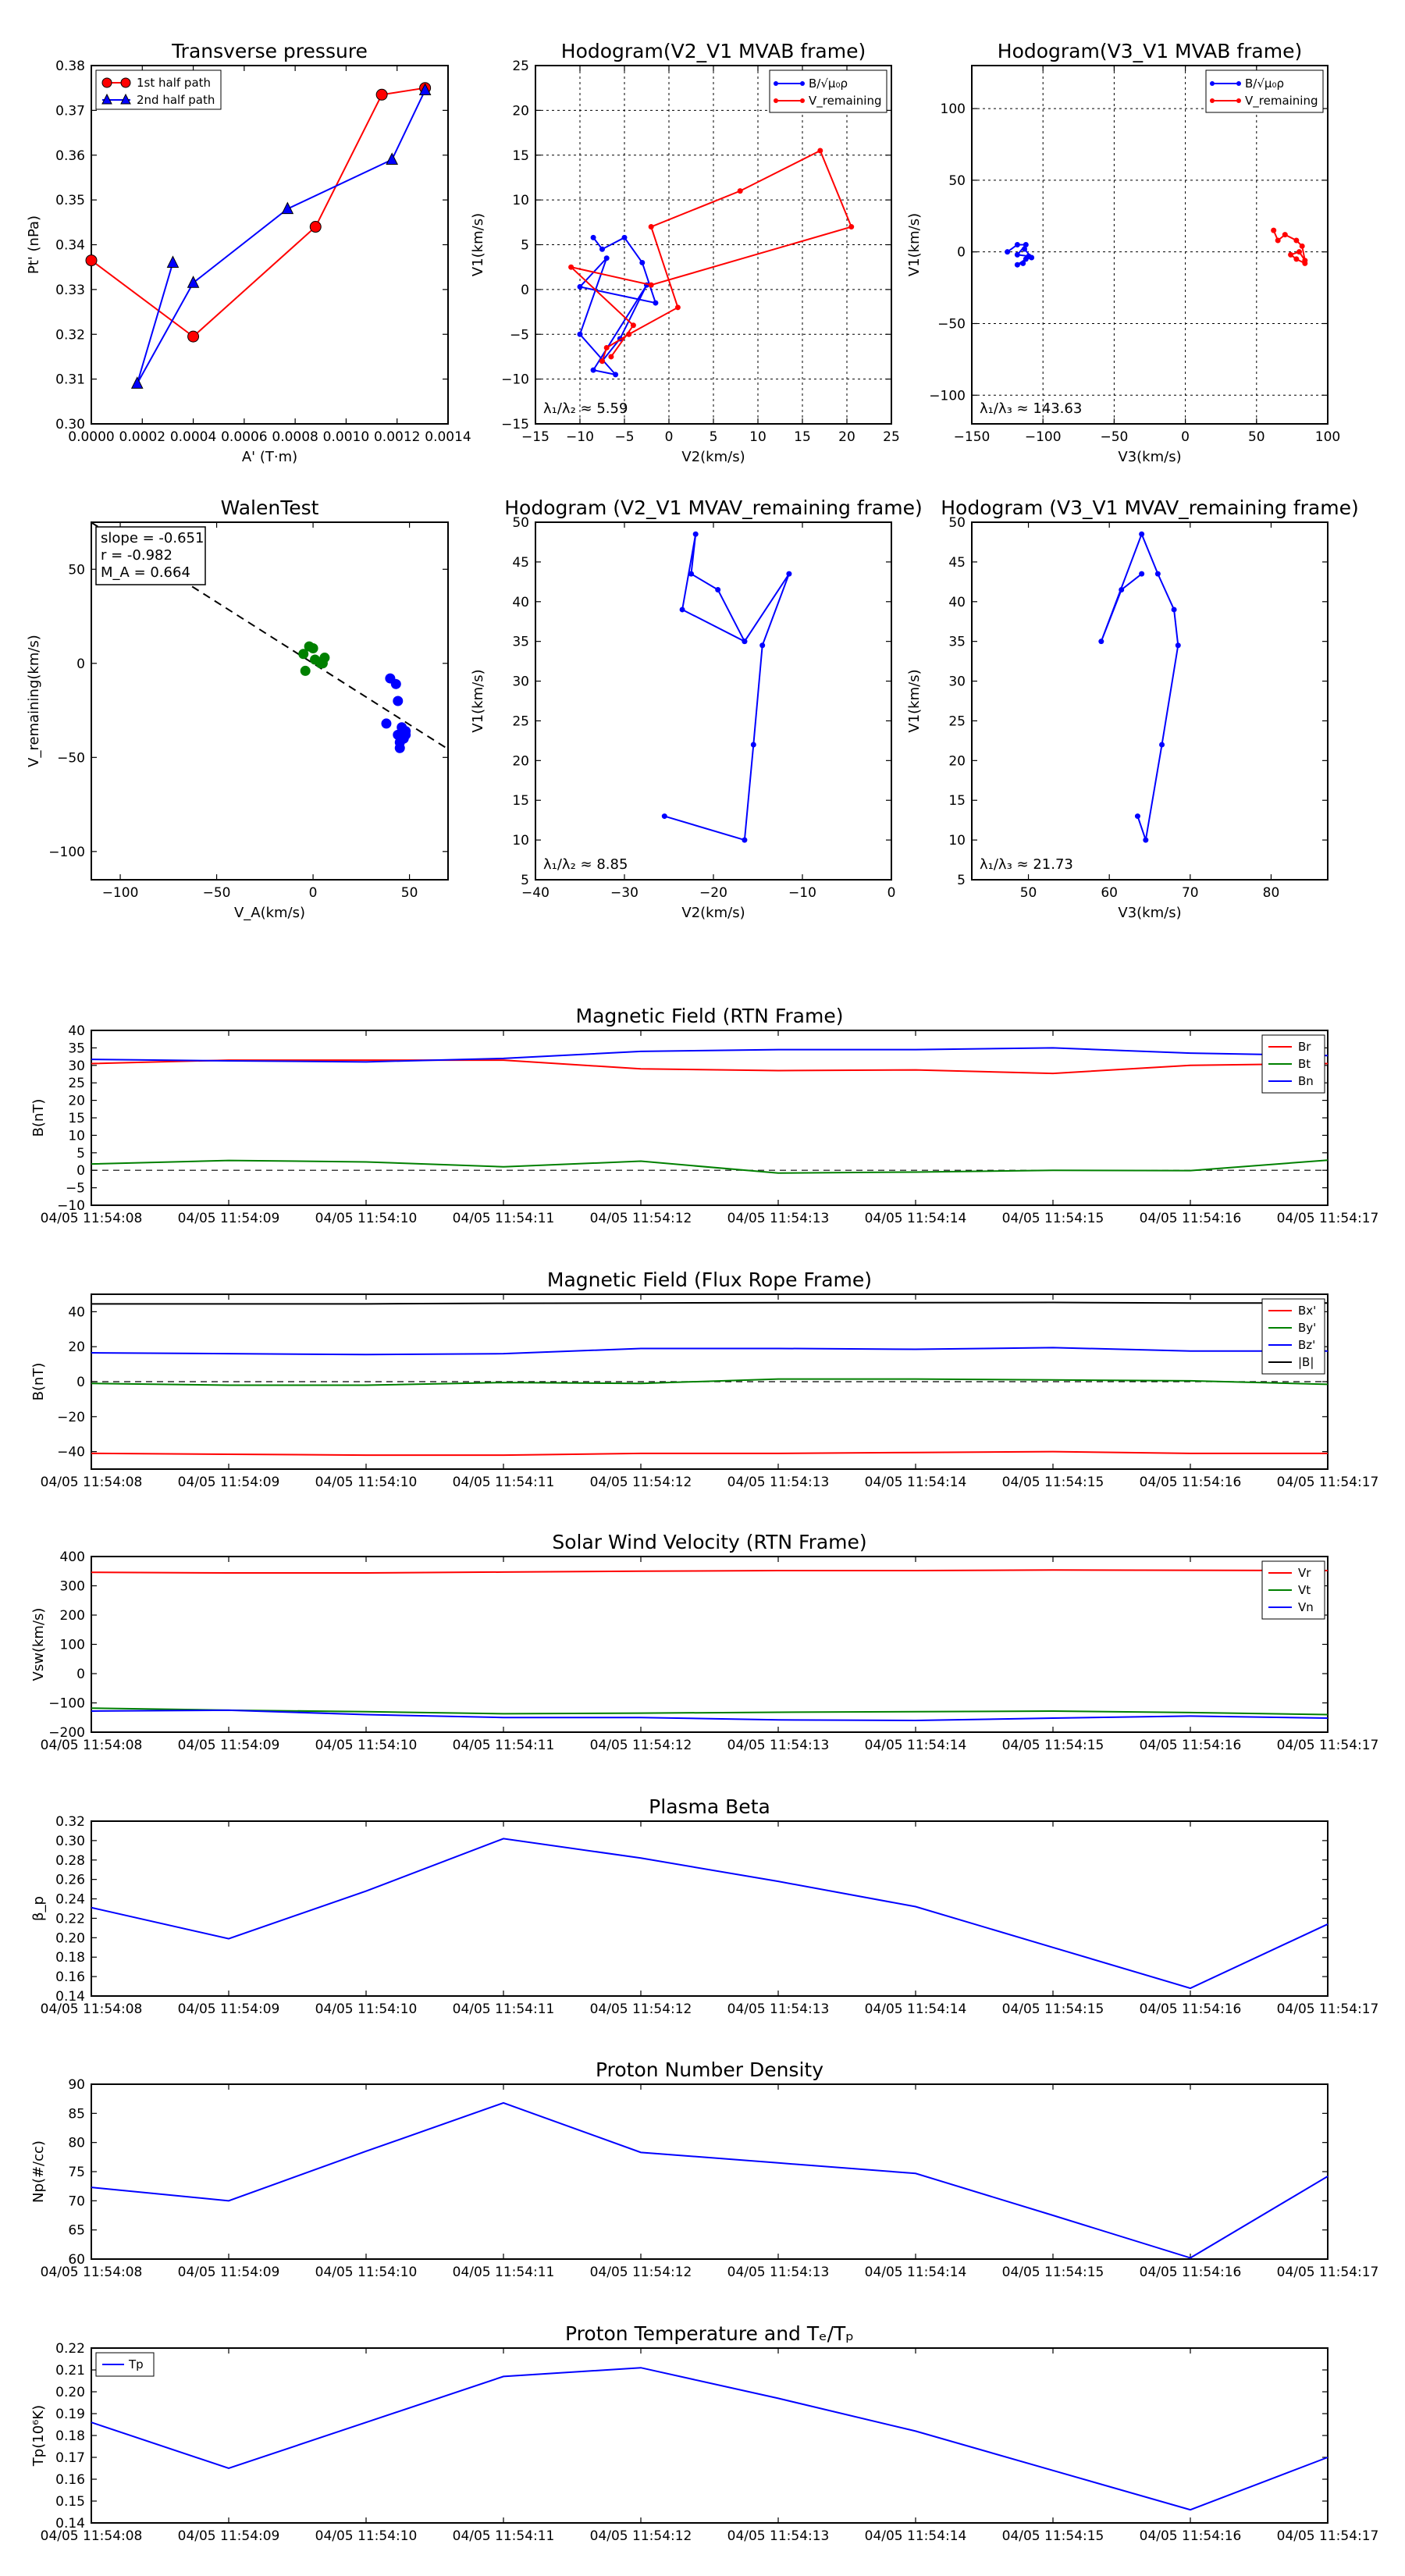  I want to click on y-tick-label: 200, so click(72, 1616).